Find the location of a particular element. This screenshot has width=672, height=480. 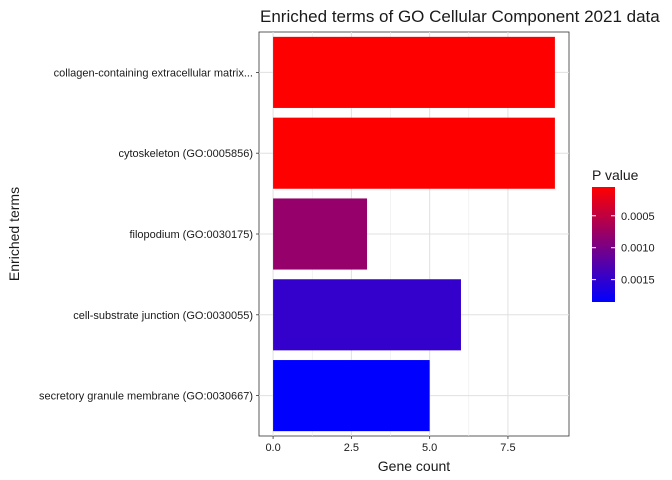

x-tick-label: 5.0 is located at coordinates (429, 448).